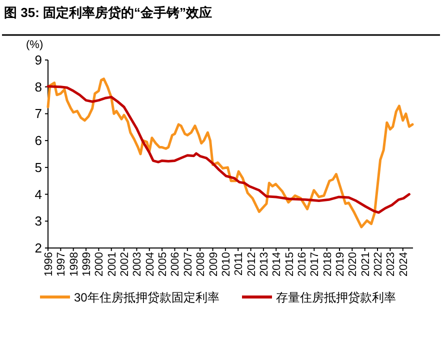  I want to click on x-tick-label: 2022, so click(378, 264).